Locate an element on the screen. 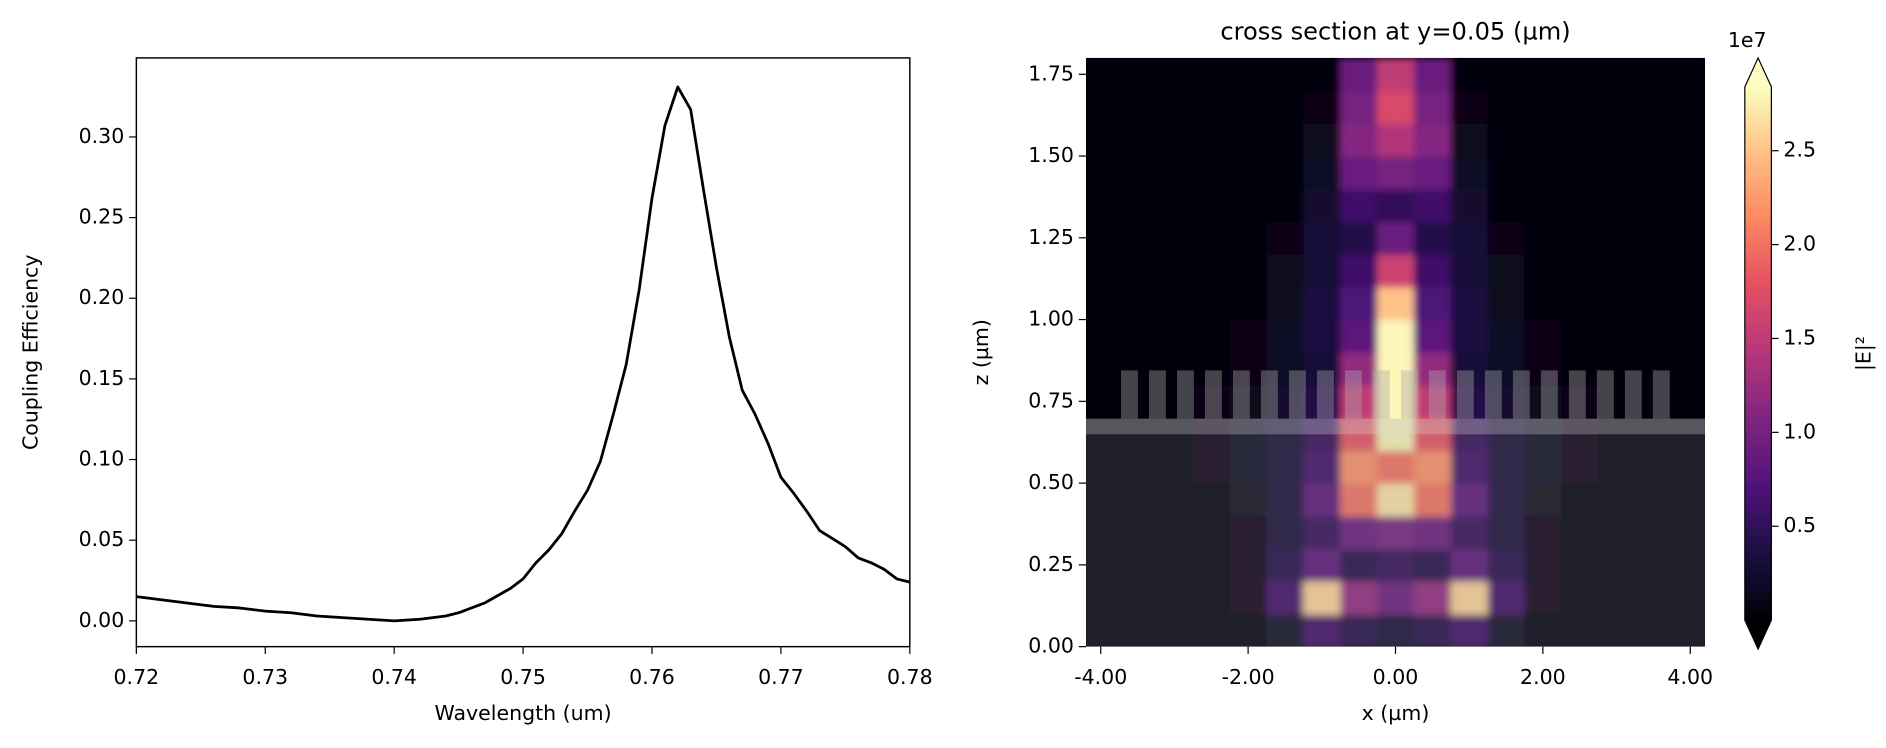 The width and height of the screenshot is (1886, 748). x-tick-label: 0.78 is located at coordinates (910, 677).